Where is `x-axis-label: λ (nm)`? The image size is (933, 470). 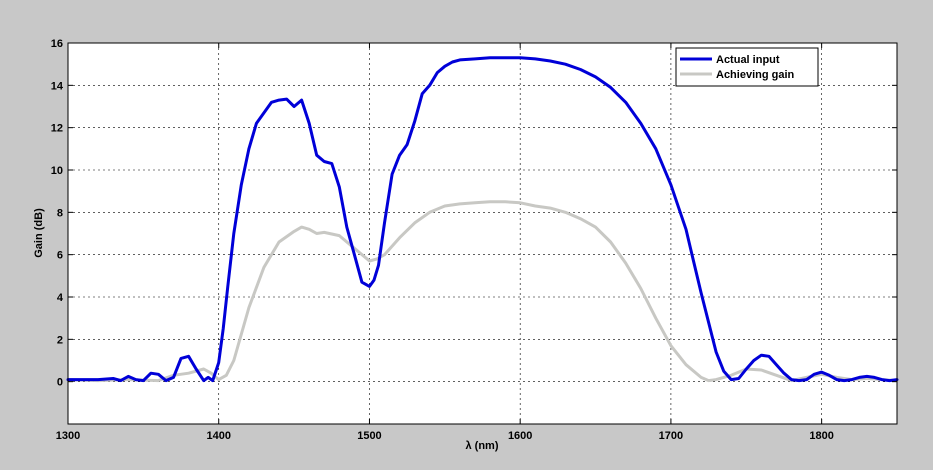
x-axis-label: λ (nm) is located at coordinates (482, 446).